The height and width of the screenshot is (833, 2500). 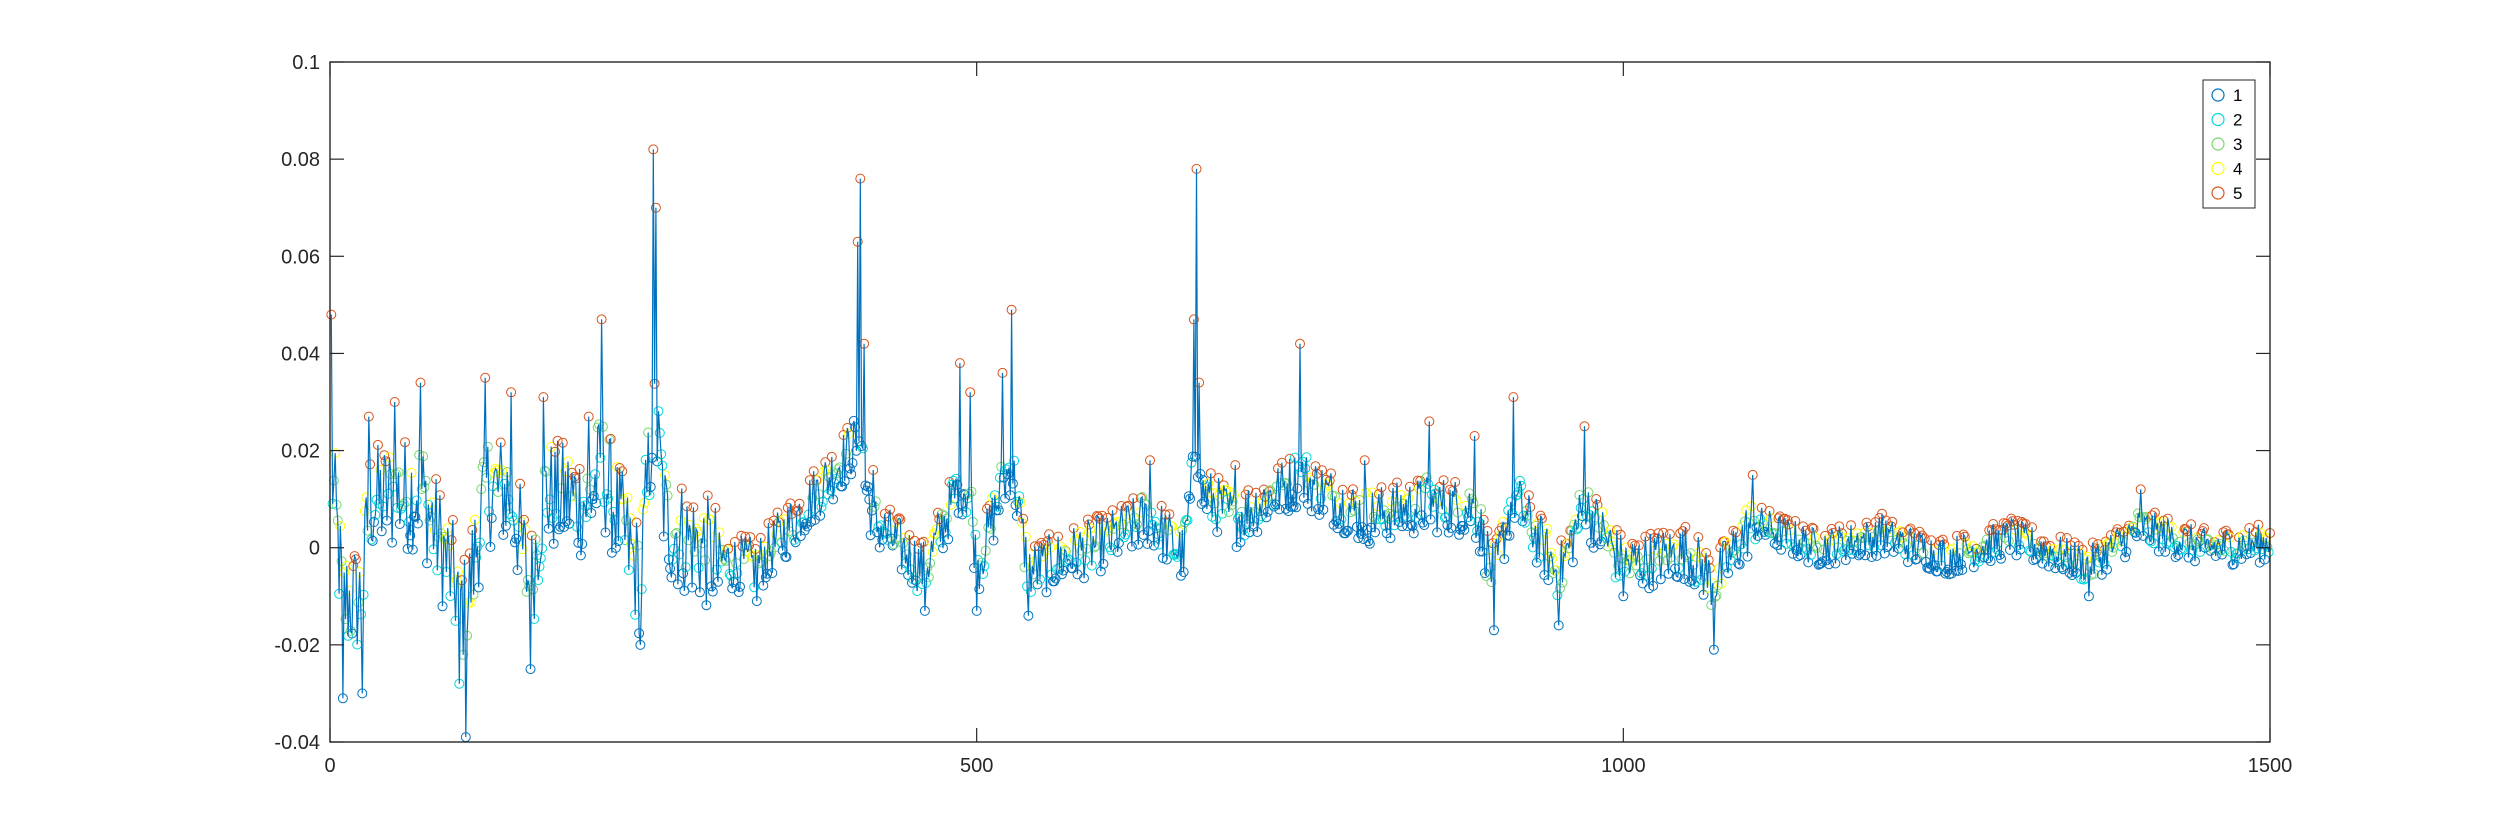 I want to click on legend: 1 2 3 4 5, so click(x=2229, y=144).